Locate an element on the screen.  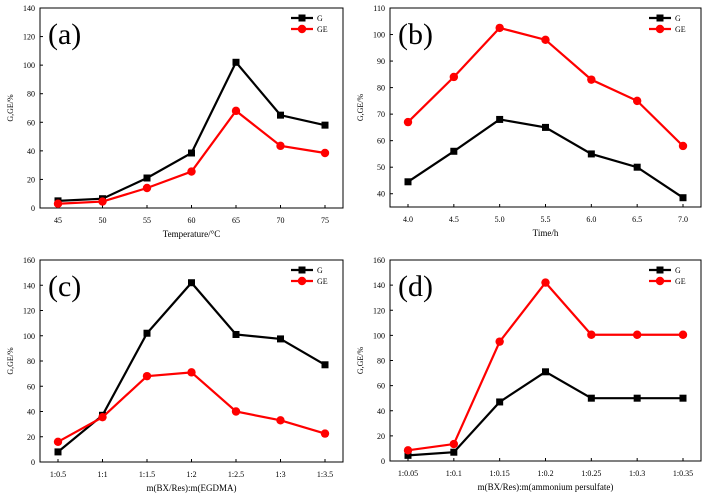
x-tick-label: 45 is located at coordinates (58, 220).